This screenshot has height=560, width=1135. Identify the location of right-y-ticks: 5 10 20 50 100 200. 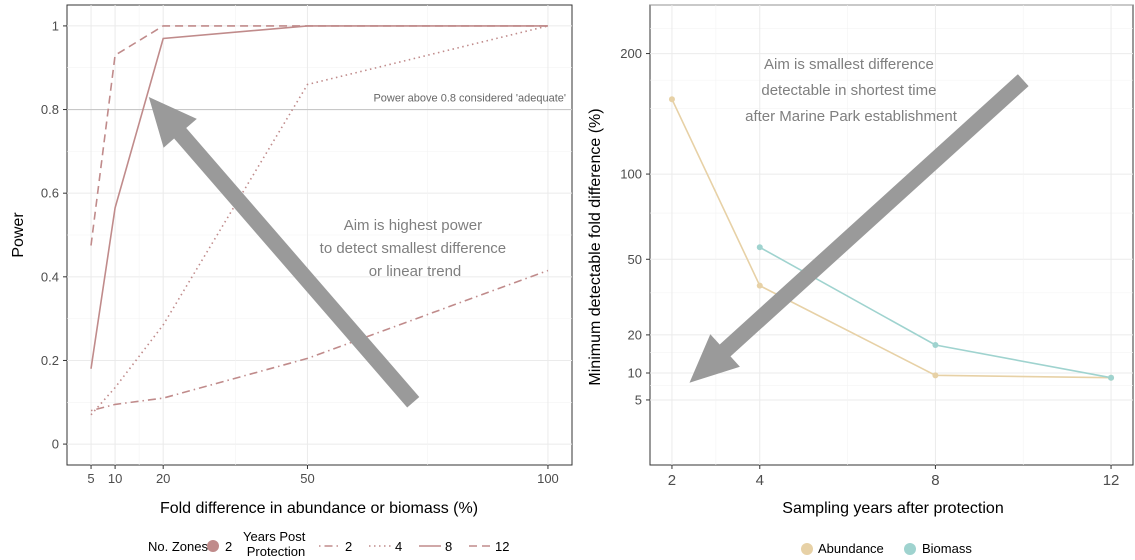
(635, 226).